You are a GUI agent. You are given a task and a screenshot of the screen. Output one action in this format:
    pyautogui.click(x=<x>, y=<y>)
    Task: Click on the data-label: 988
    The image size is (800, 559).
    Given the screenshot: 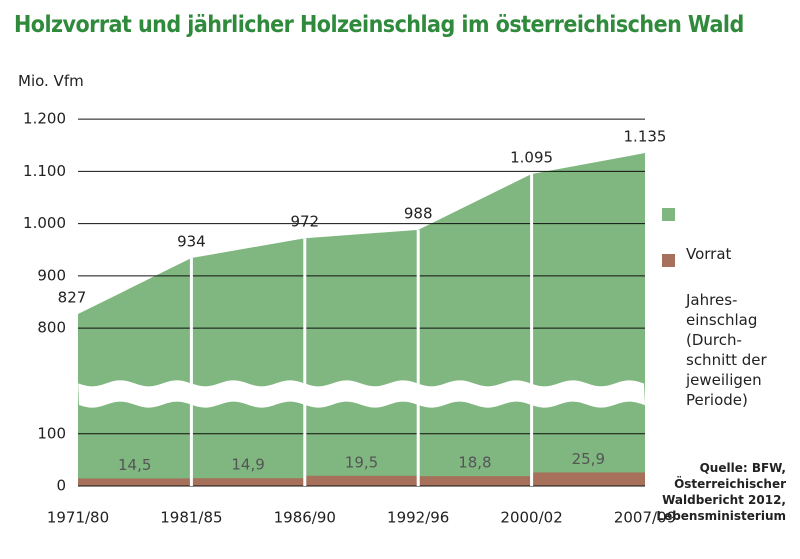 What is the action you would take?
    pyautogui.click(x=418, y=213)
    